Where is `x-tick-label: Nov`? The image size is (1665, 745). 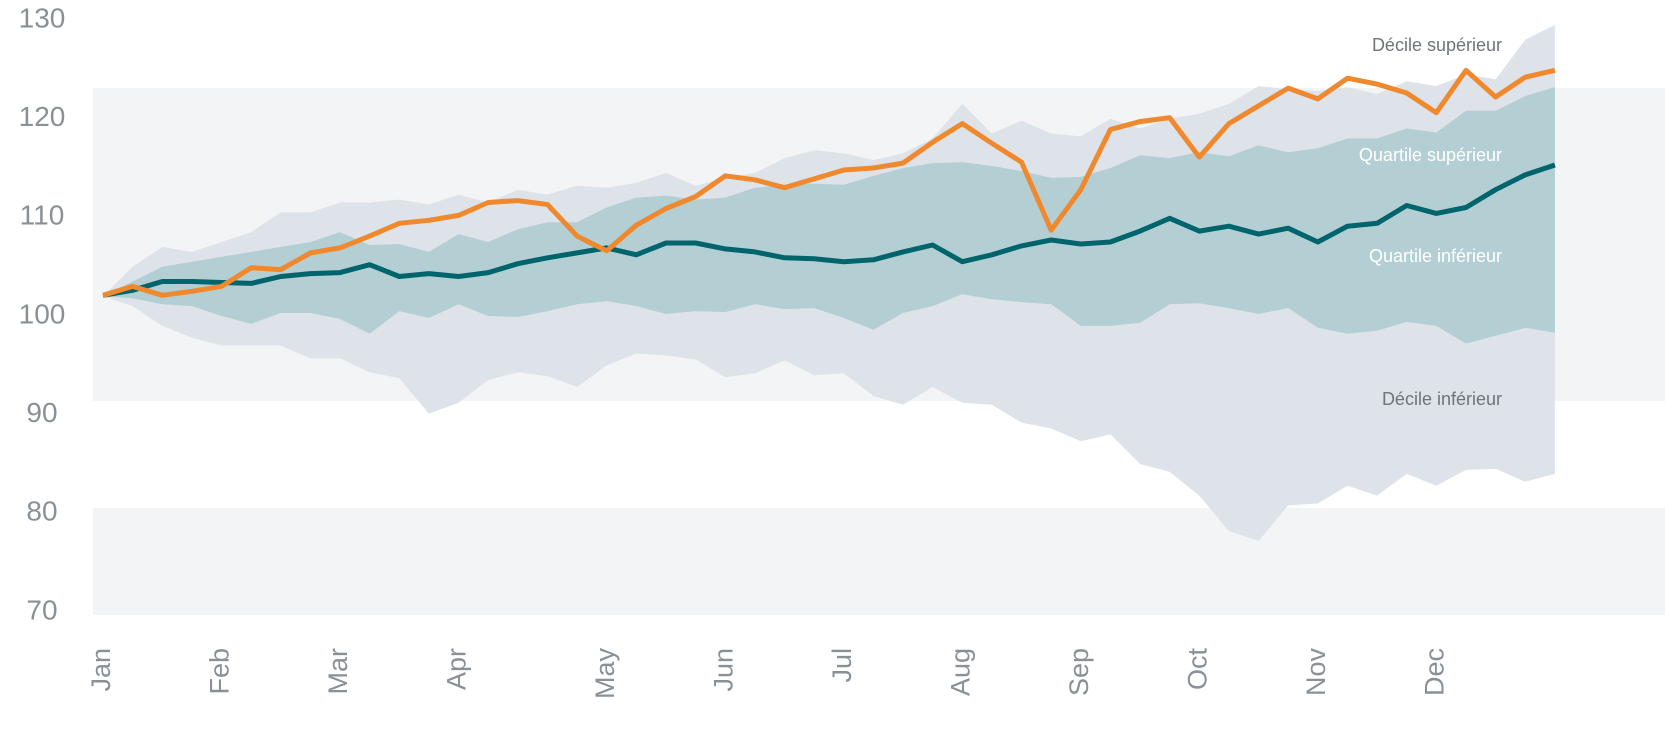 x-tick-label: Nov is located at coordinates (1316, 672).